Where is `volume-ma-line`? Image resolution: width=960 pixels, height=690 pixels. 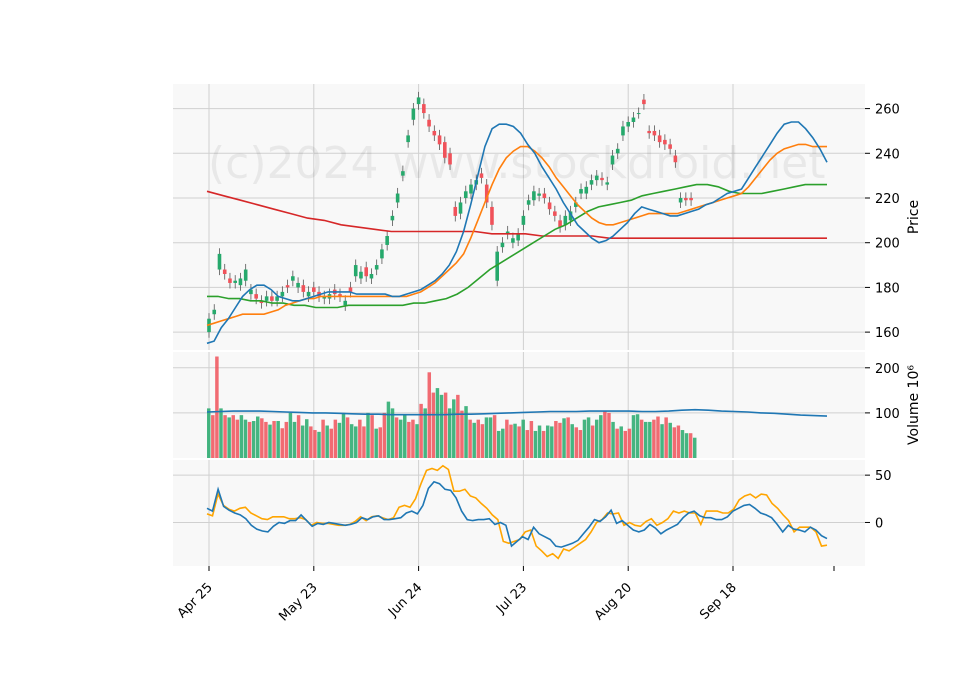 volume-ma-line is located at coordinates (517, 412).